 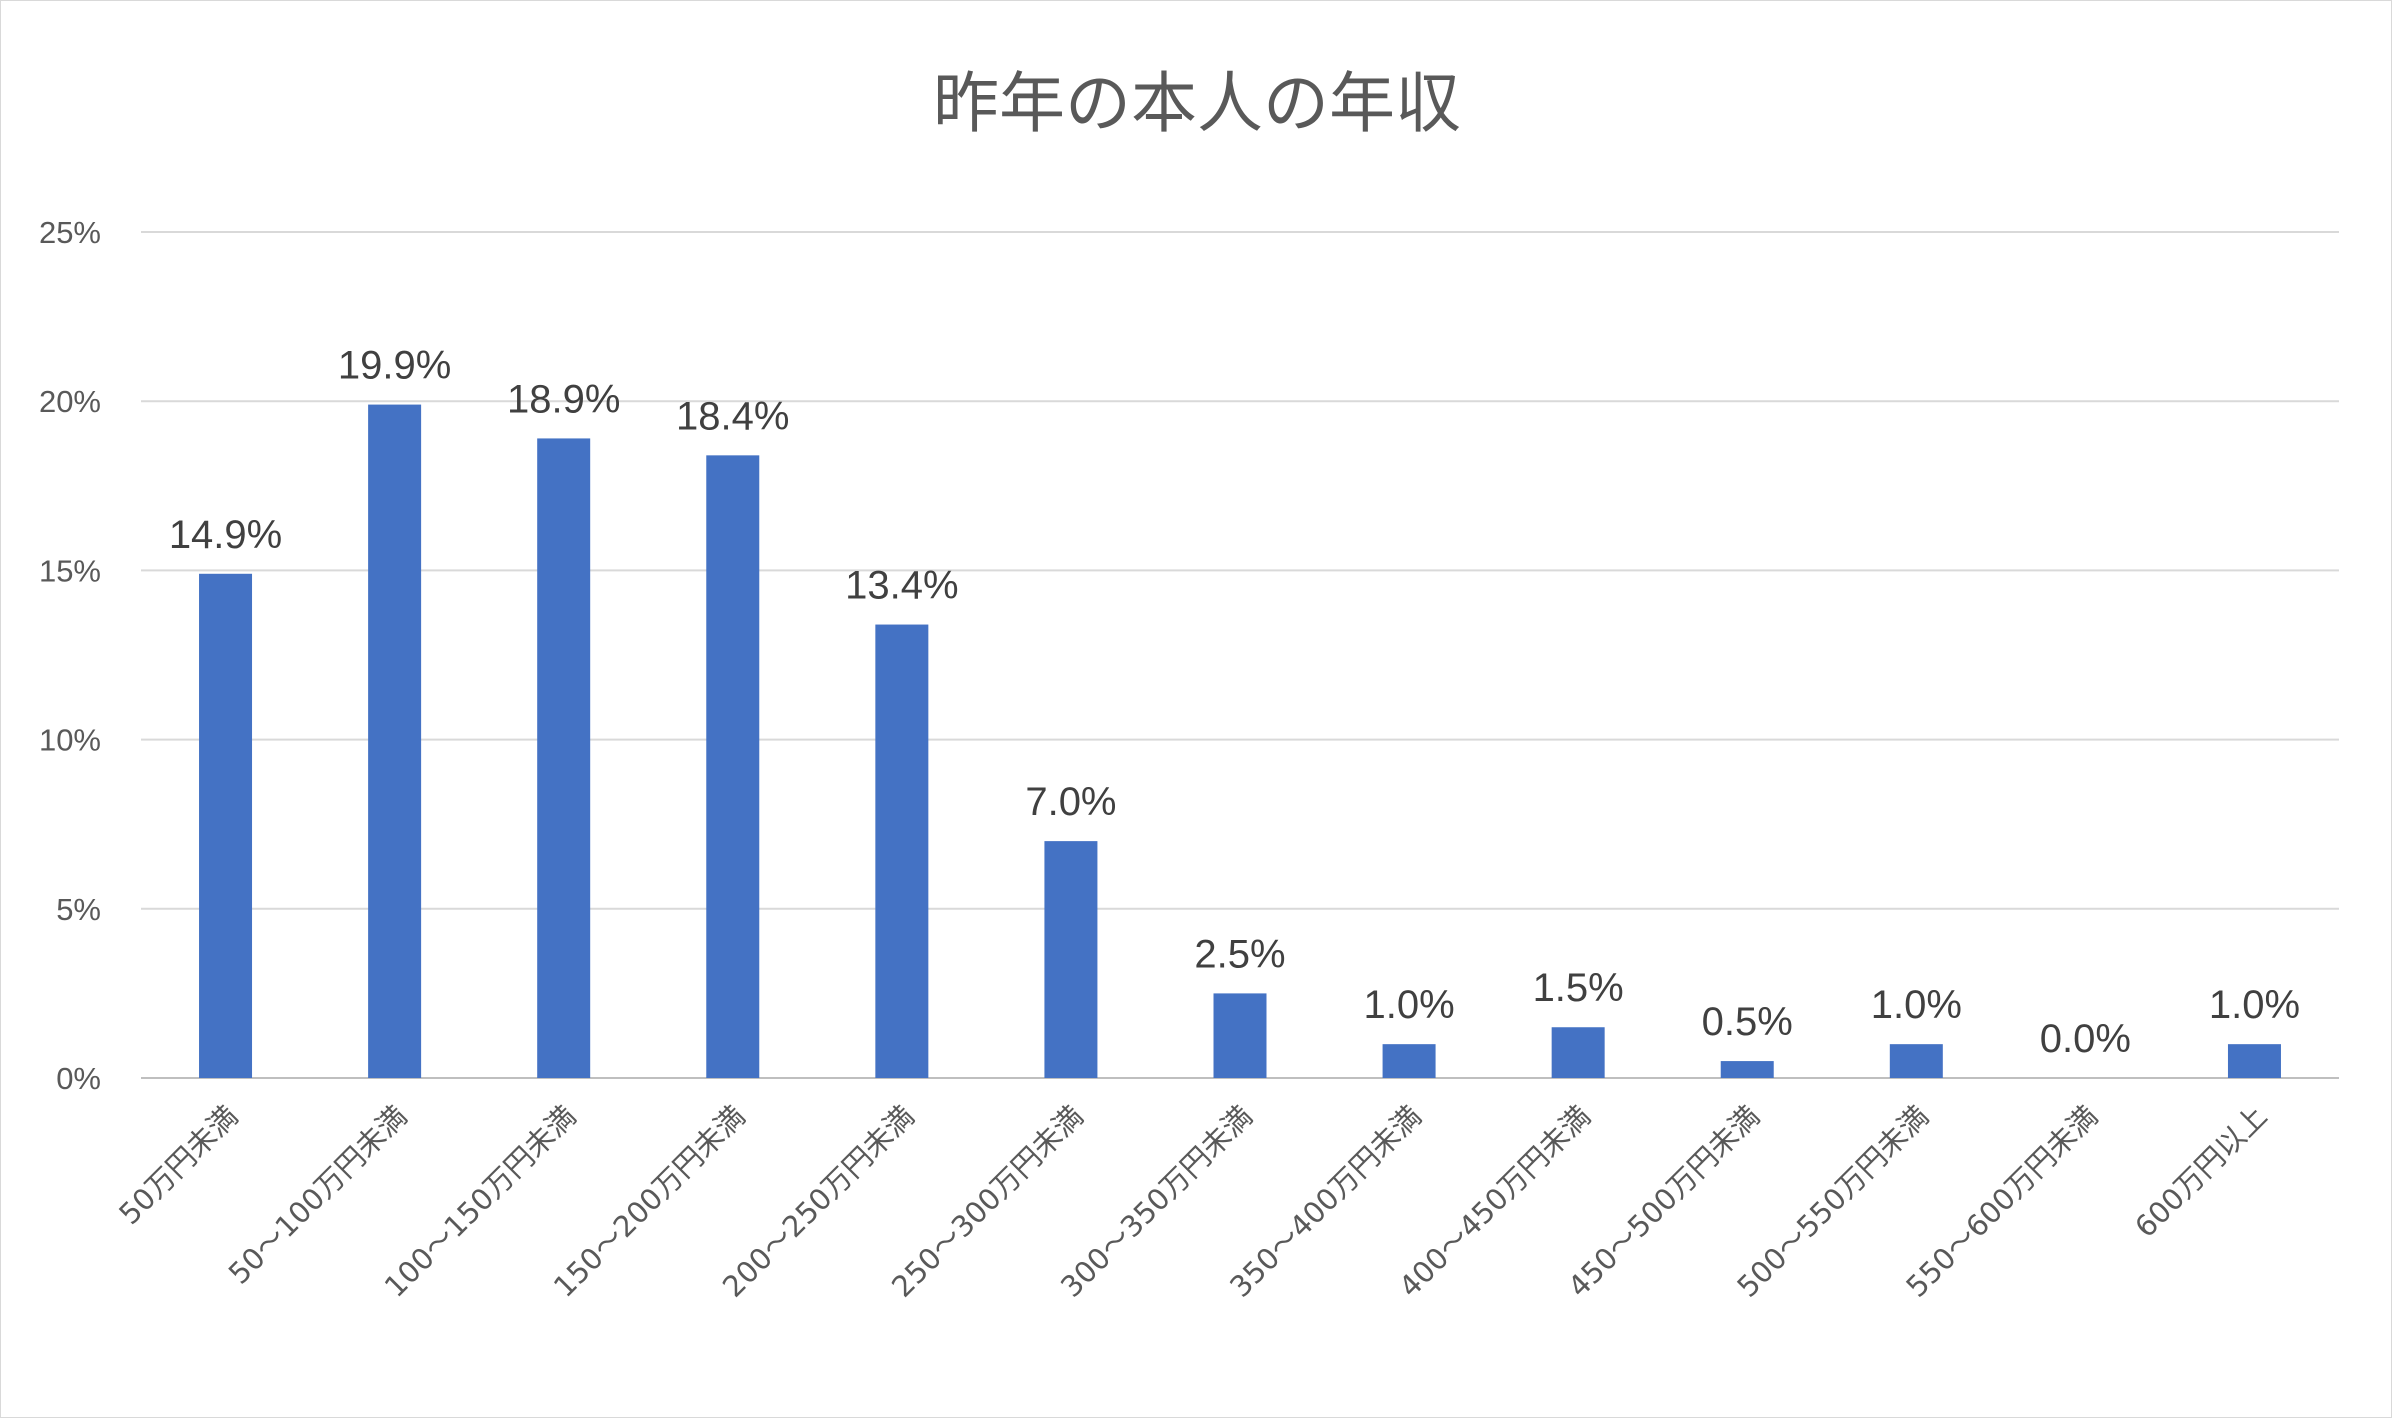 What do you see at coordinates (2200, 1171) in the screenshot?
I see `x-tick-label: 600万円以上` at bounding box center [2200, 1171].